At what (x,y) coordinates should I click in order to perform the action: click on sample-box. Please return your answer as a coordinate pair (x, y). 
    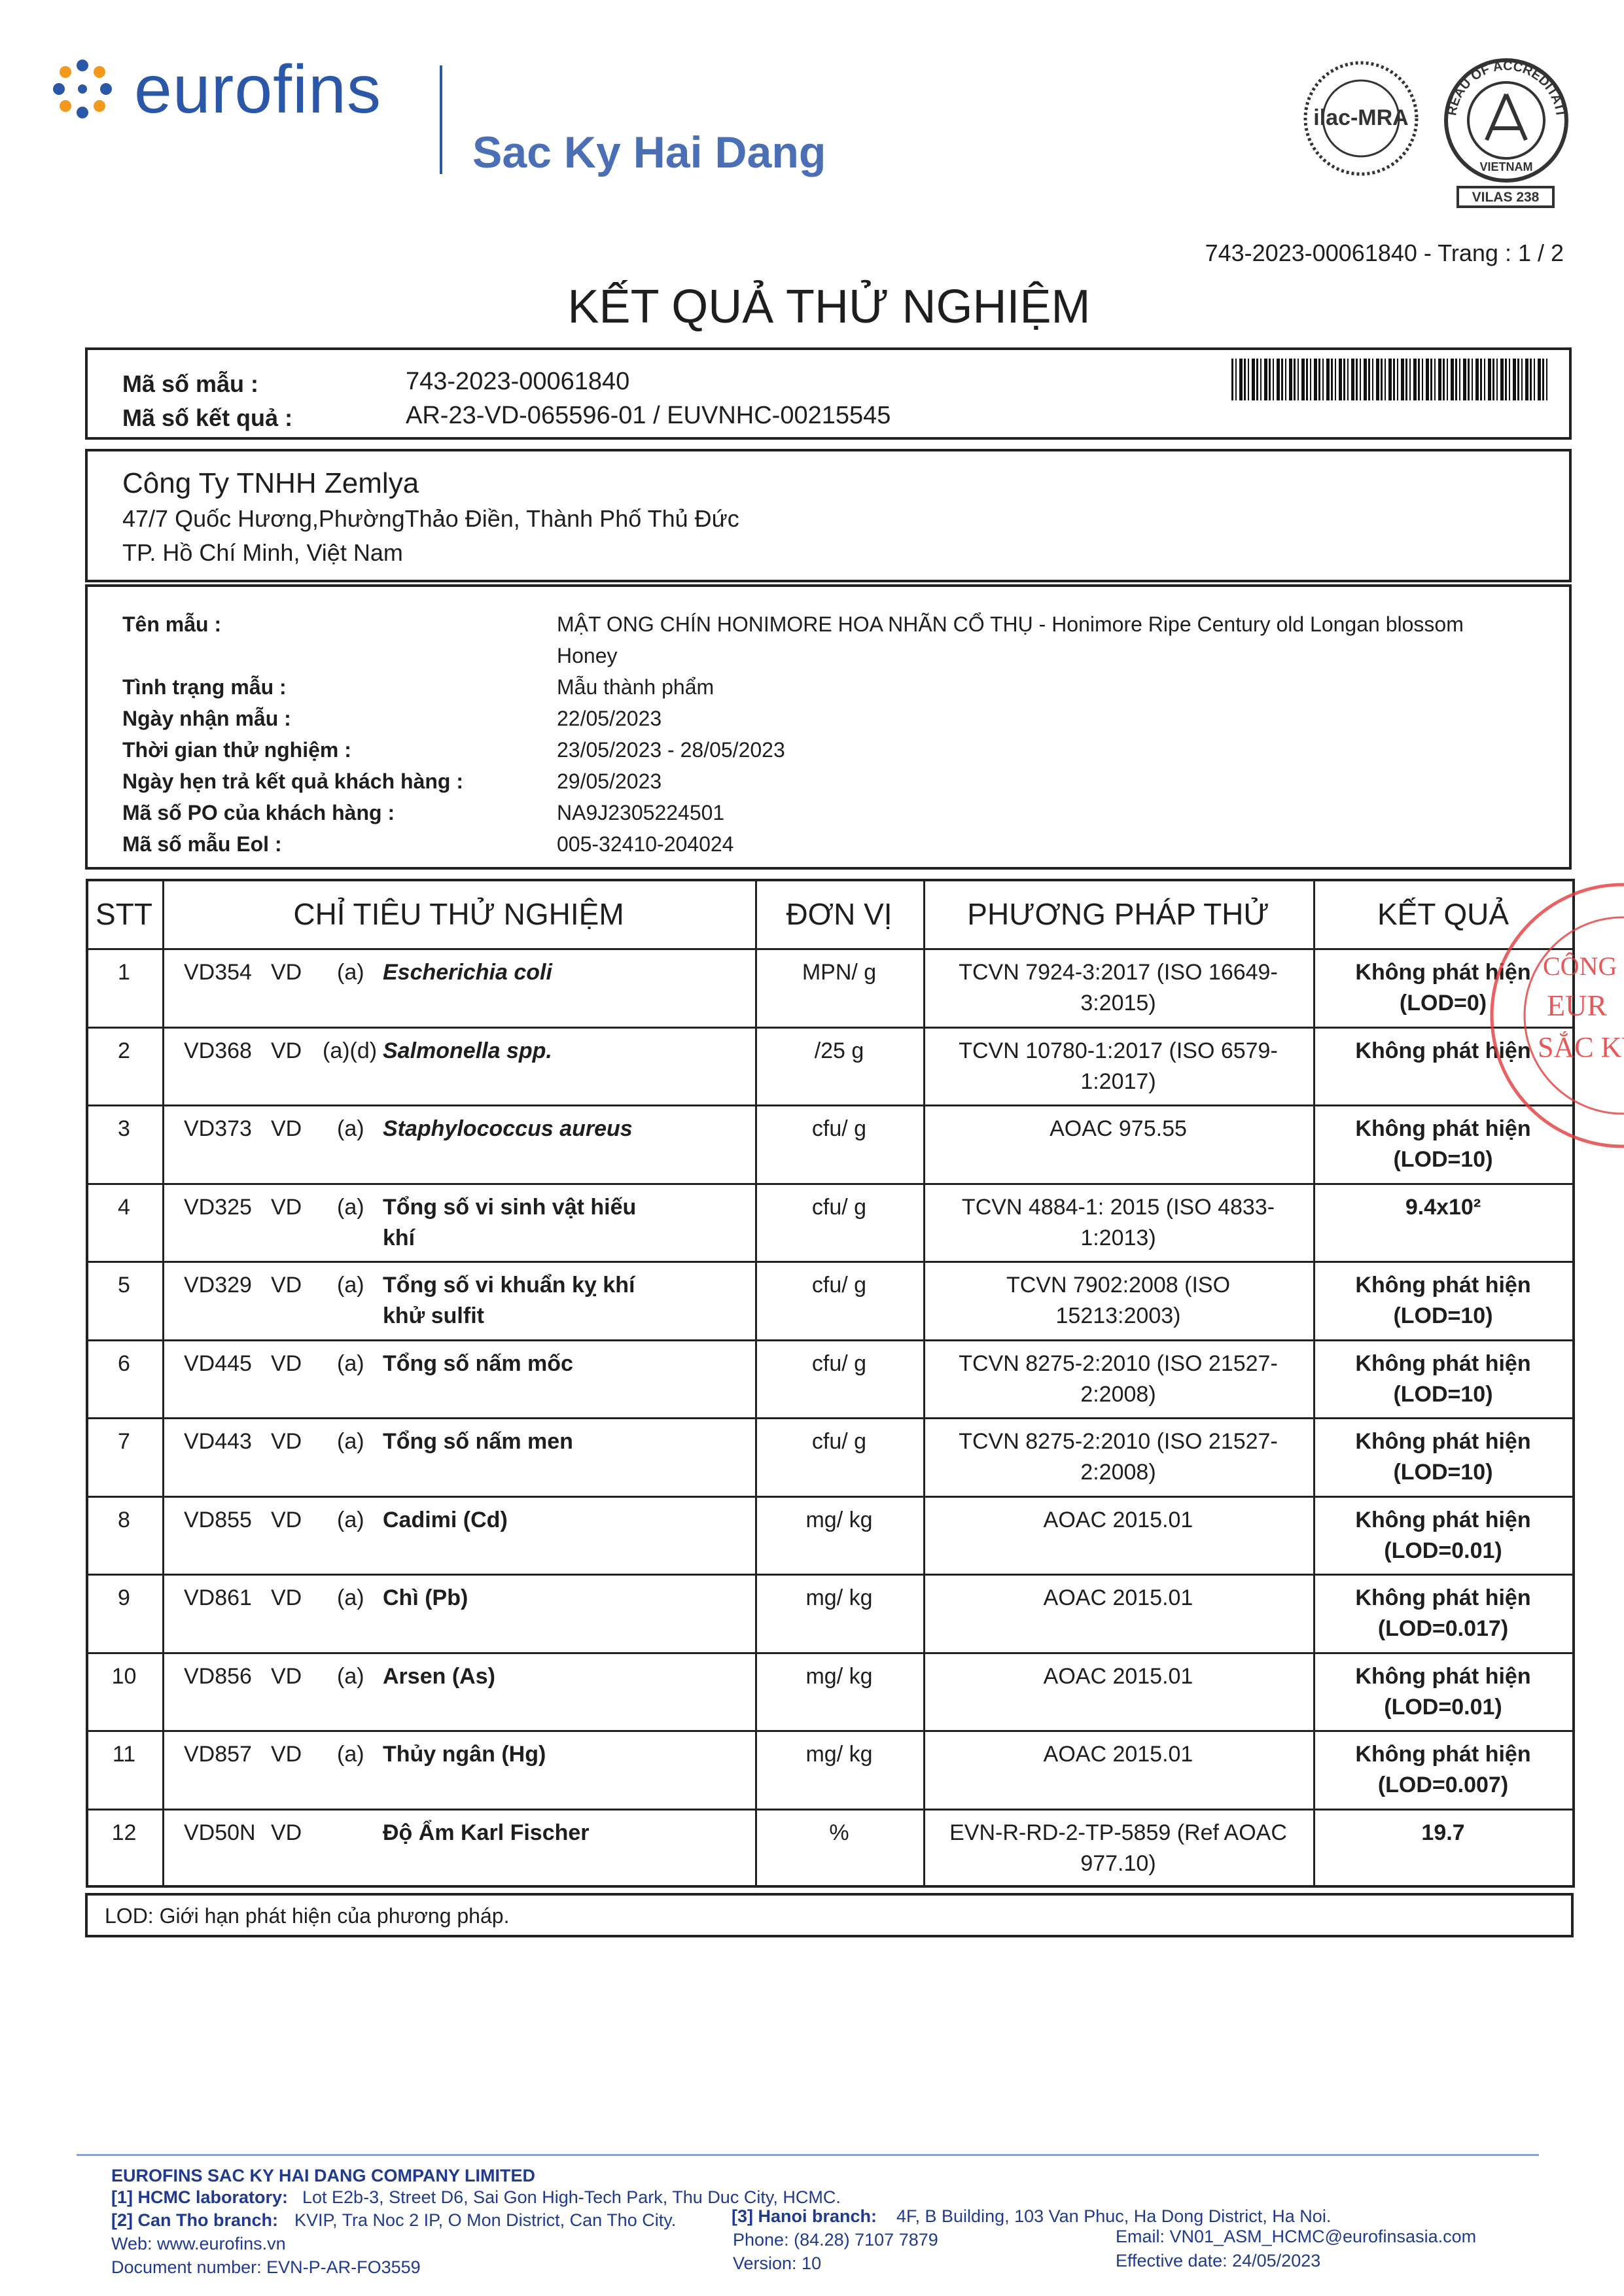
    Looking at the image, I should click on (828, 727).